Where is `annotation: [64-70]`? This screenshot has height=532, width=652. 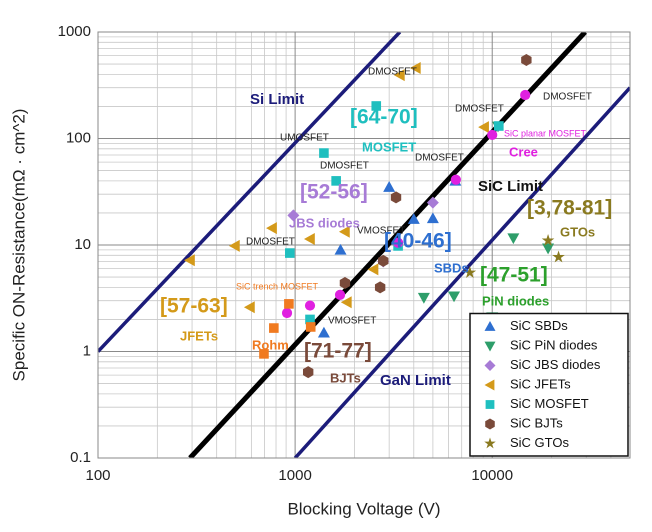 annotation: [64-70] is located at coordinates (384, 117).